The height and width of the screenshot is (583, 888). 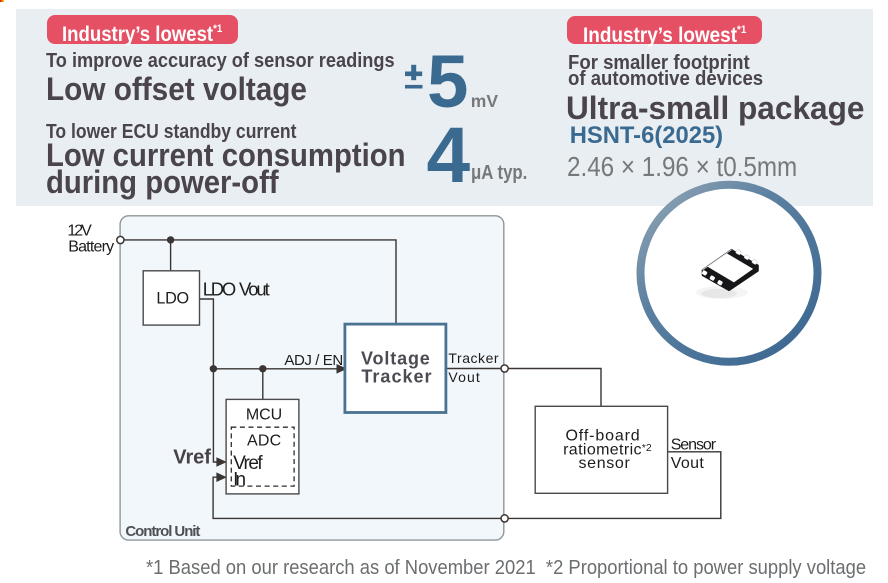 What do you see at coordinates (79, 231) in the screenshot?
I see `svg-text: 12V` at bounding box center [79, 231].